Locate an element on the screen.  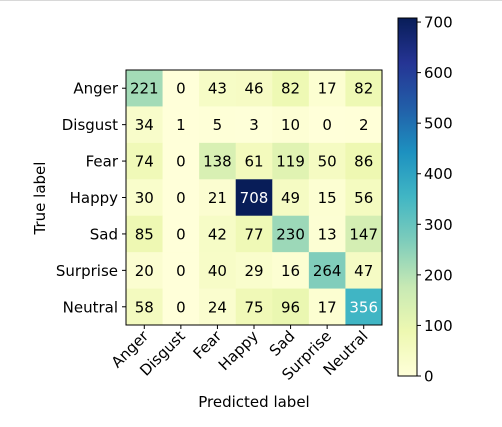
cell-value-label: 56 is located at coordinates (363, 198).